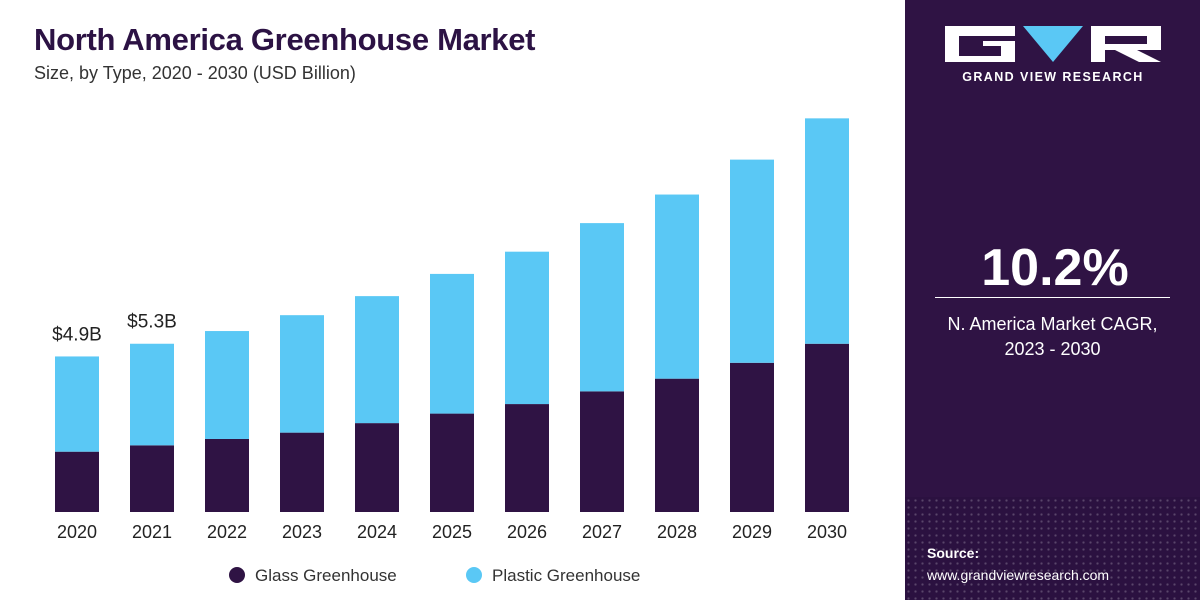 The image size is (1200, 600). Describe the element at coordinates (752, 532) in the screenshot. I see `x-tick-label-2029: 2029` at that location.